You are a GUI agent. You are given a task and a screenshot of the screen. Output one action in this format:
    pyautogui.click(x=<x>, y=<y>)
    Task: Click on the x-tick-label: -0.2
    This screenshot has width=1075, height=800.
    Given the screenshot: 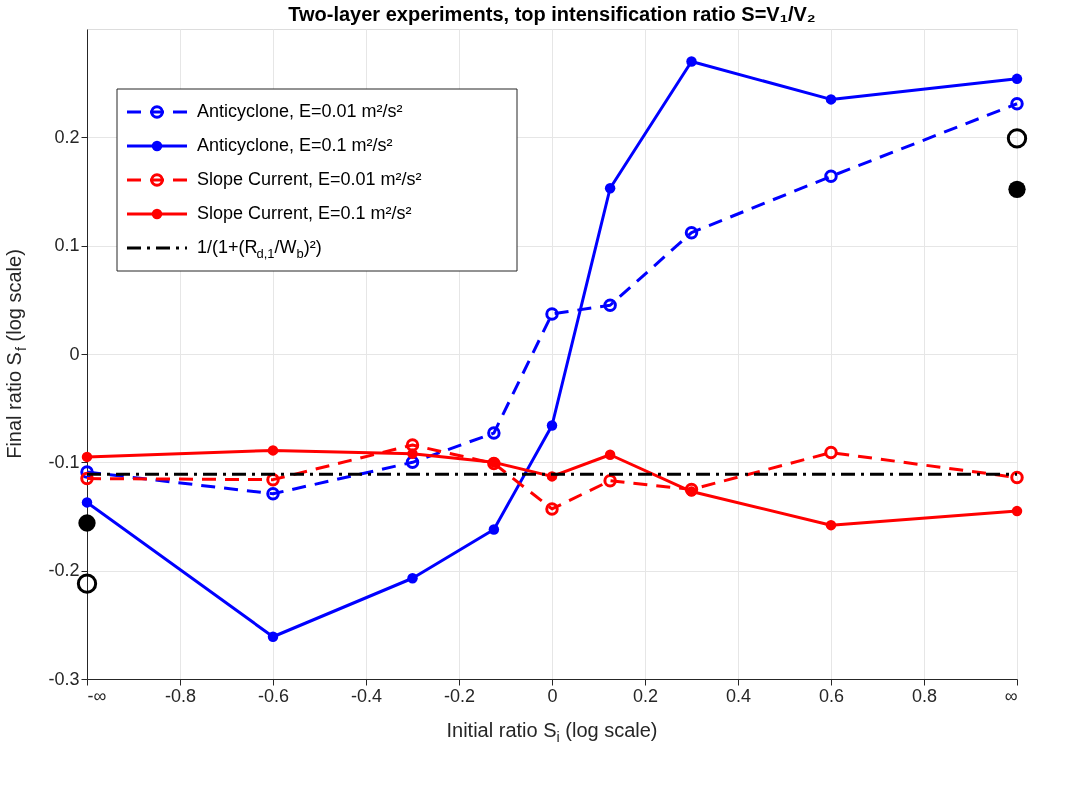 What is the action you would take?
    pyautogui.click(x=459, y=695)
    